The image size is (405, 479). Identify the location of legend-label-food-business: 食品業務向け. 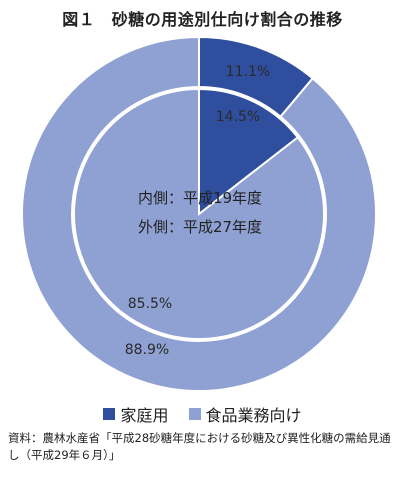
(253, 415).